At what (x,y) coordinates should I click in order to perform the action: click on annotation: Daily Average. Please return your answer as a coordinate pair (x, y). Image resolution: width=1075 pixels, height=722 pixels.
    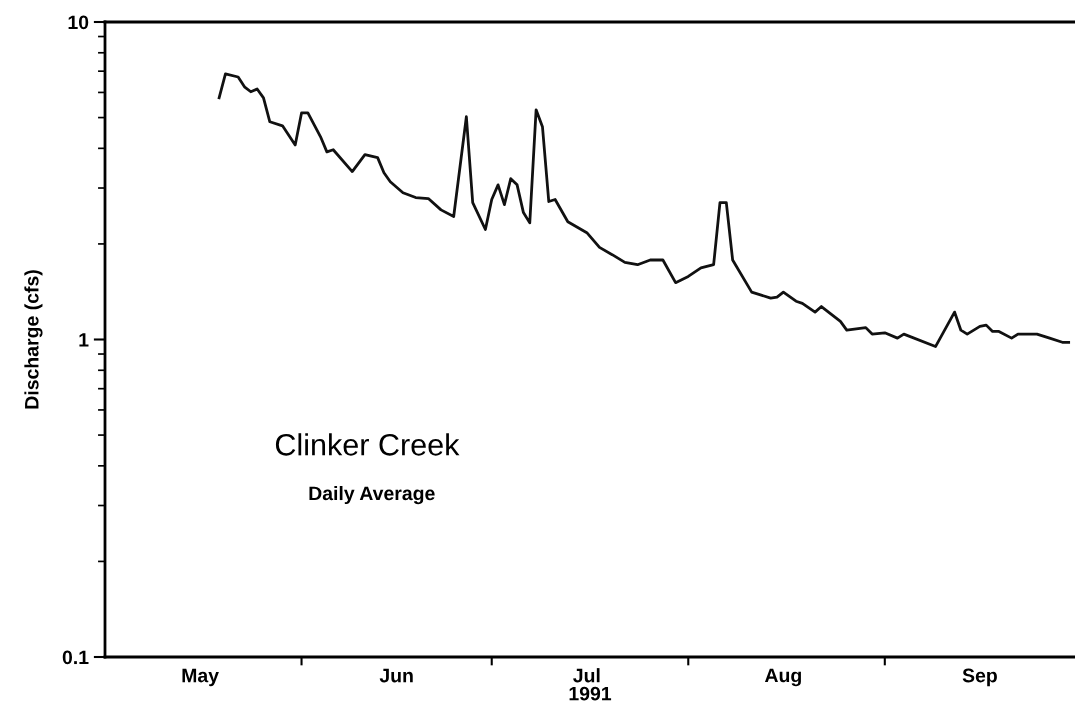
    Looking at the image, I should click on (372, 495).